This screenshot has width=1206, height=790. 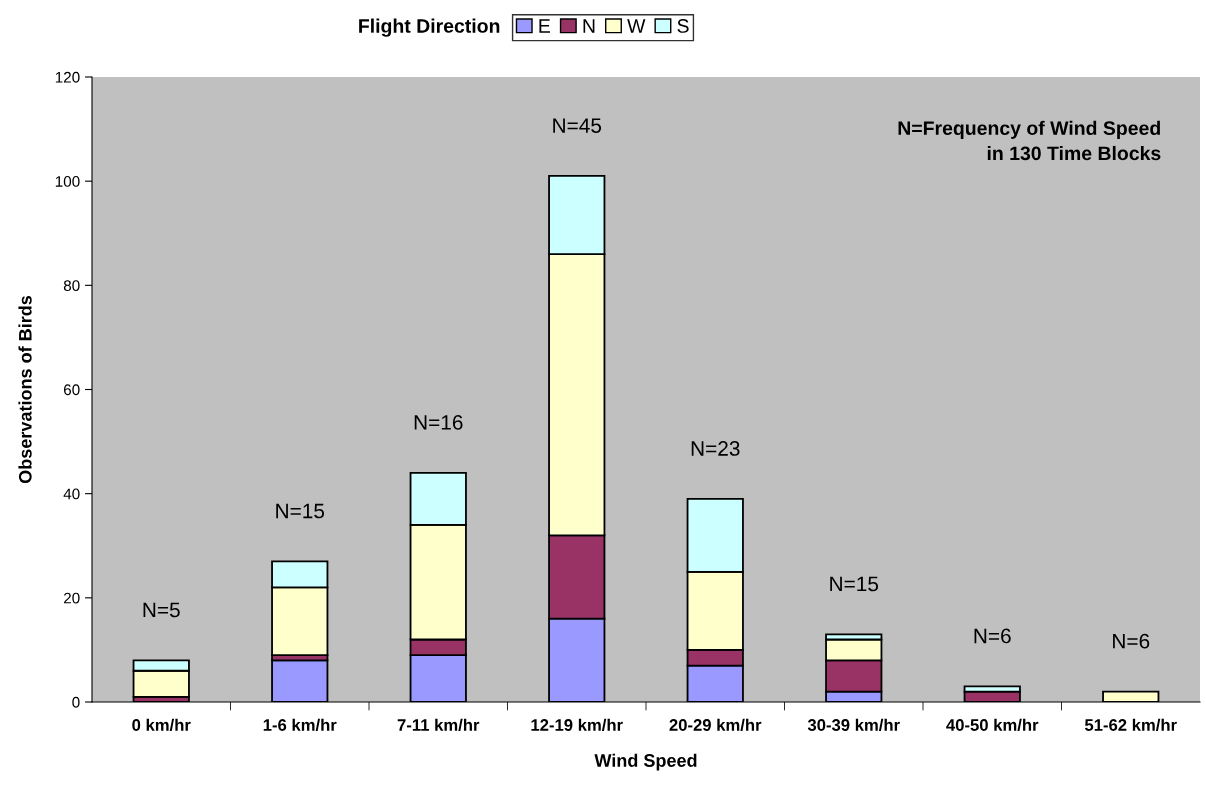 What do you see at coordinates (161, 610) in the screenshot?
I see `annotation: N=5` at bounding box center [161, 610].